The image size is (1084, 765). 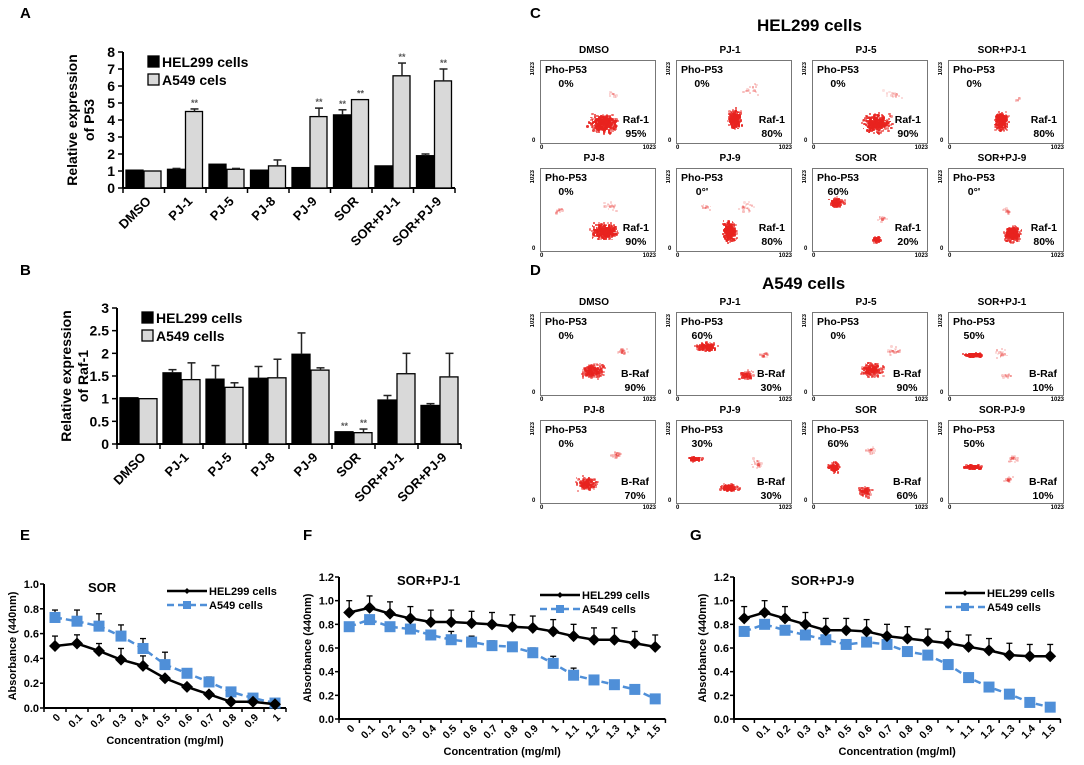 I want to click on x-axis-min-label: 0, so click(x=678, y=400).